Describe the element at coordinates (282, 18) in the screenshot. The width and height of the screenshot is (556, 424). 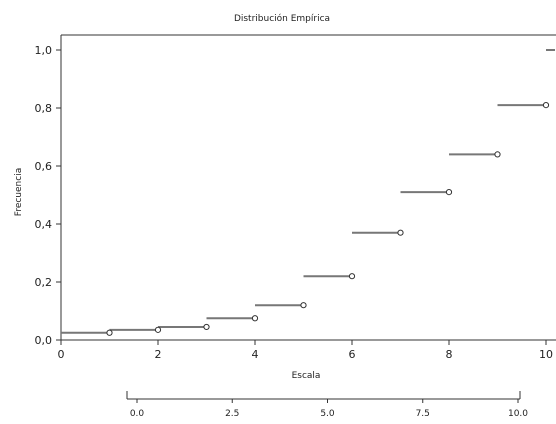
I see `chart-title: Distribución Empírica` at that location.